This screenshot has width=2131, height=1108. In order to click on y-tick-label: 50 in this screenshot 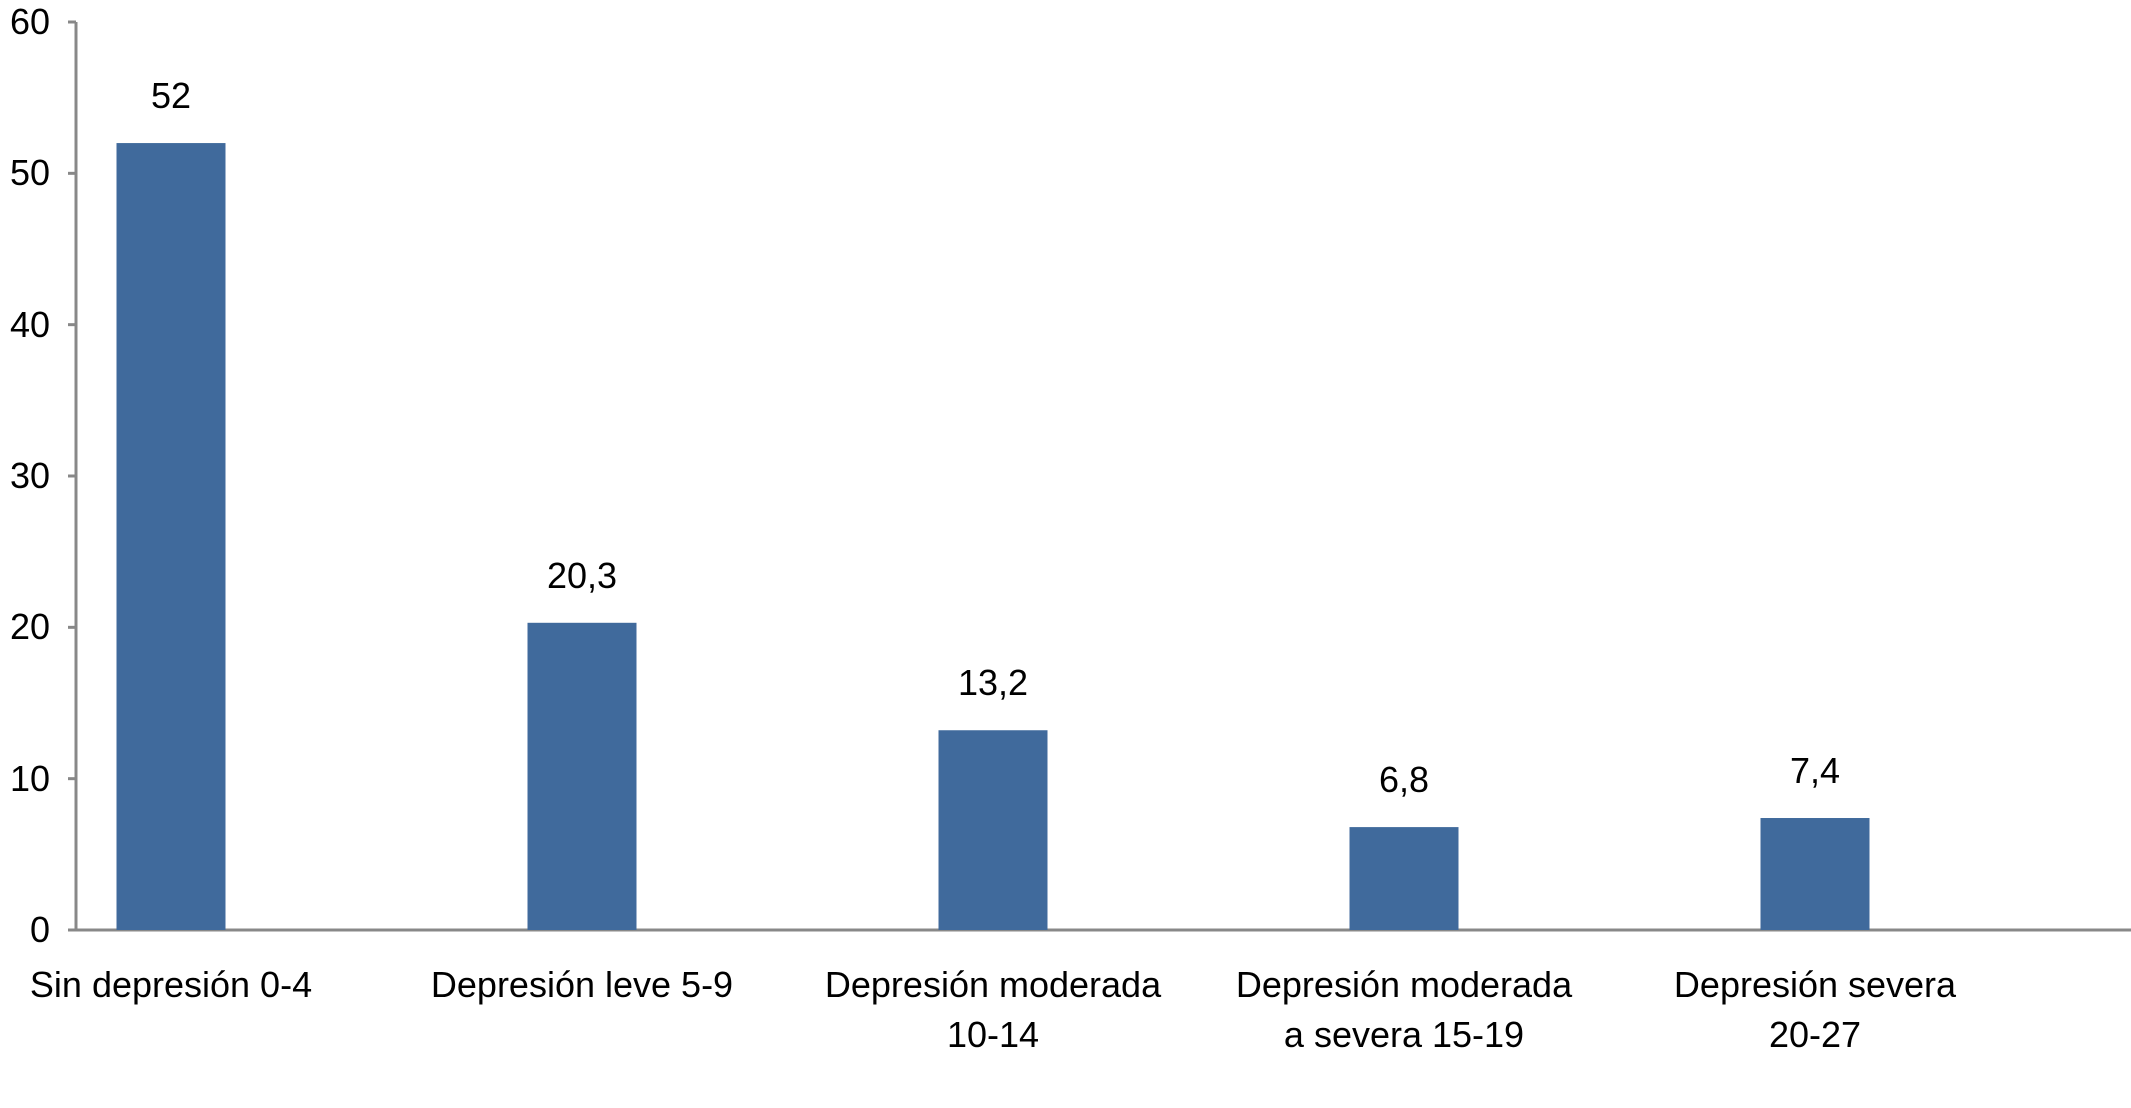, I will do `click(29, 173)`.